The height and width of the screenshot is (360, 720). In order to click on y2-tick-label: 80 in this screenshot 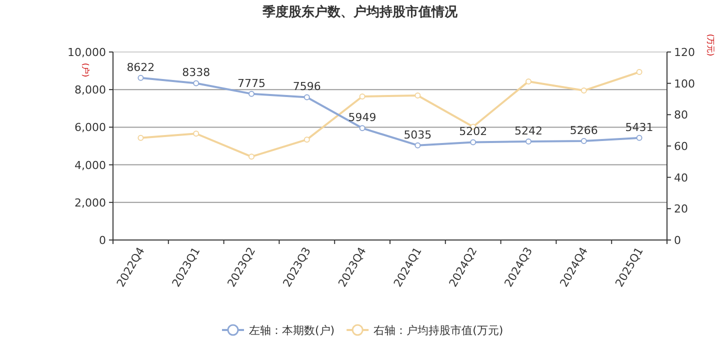, I will do `click(681, 115)`.